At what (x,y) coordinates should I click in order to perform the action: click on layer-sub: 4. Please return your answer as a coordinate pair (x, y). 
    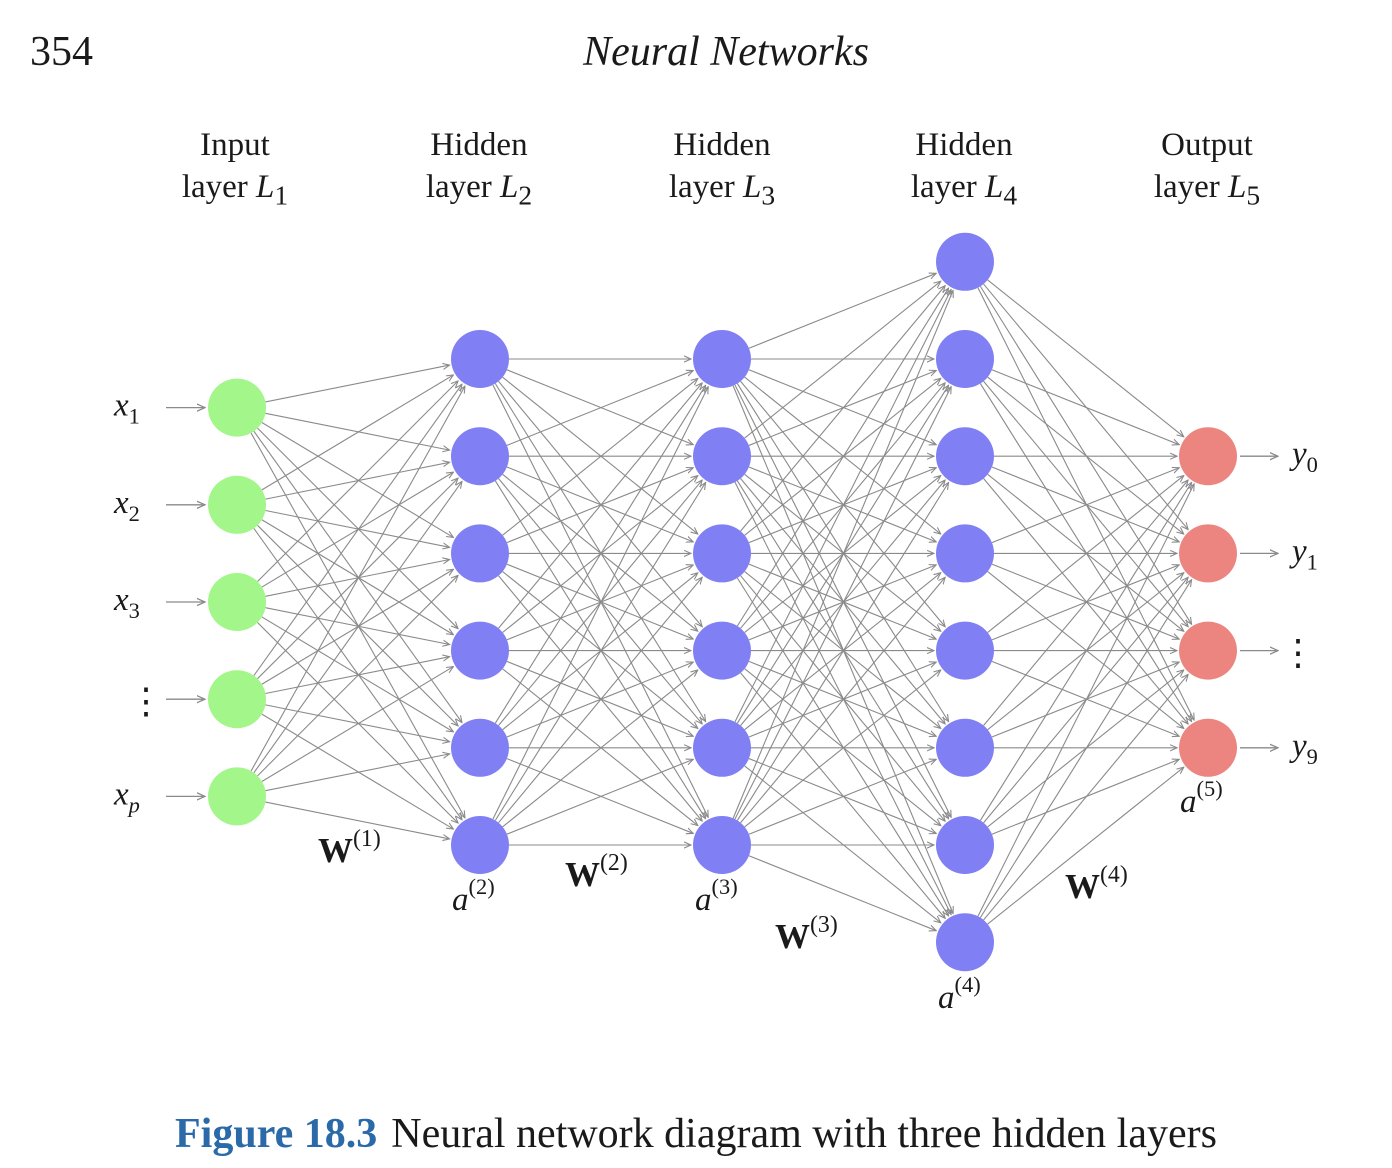
    Looking at the image, I should click on (1010, 195).